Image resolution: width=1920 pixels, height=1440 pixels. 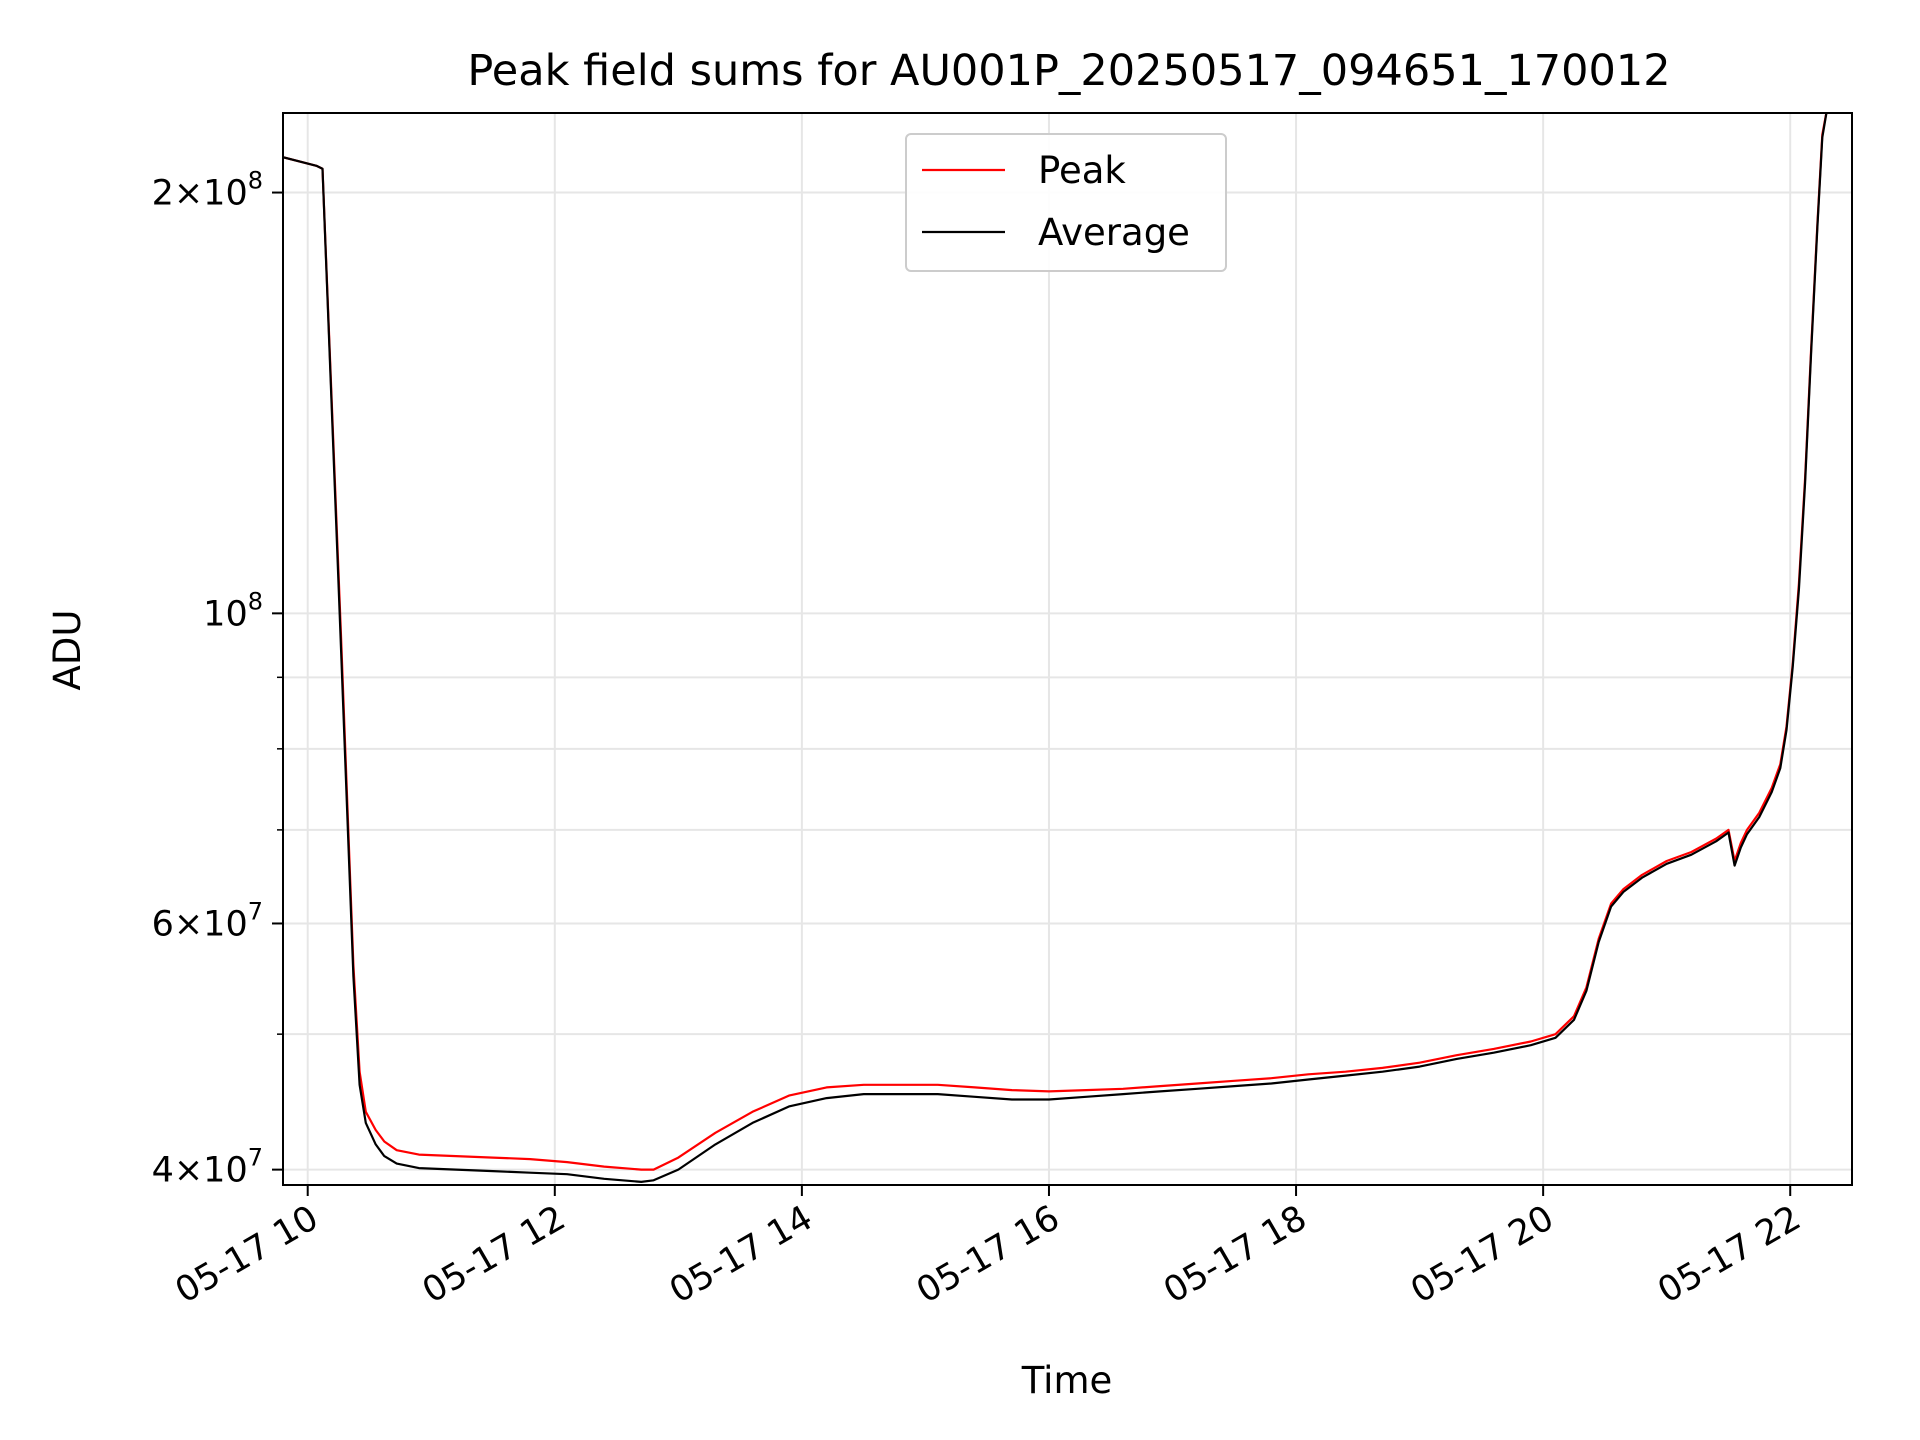 I want to click on x-axis-label: Time, so click(x=1067, y=1380).